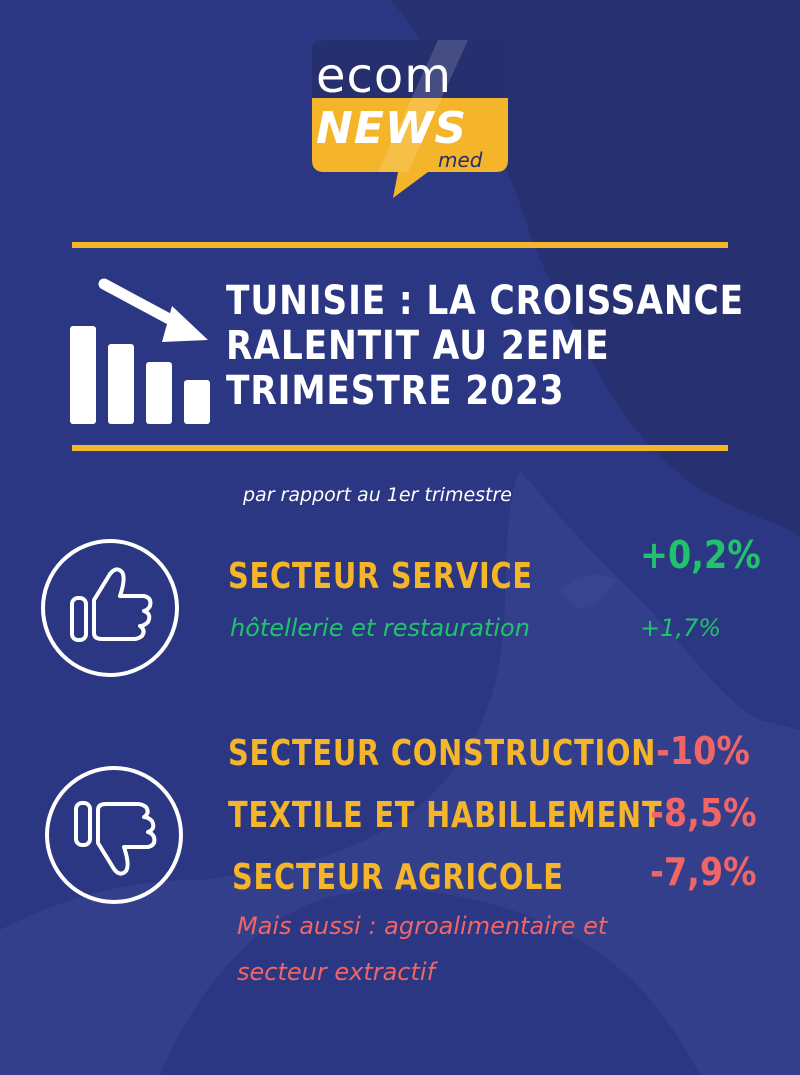  I want to click on sector-service-value: +0,2%, so click(700, 555).